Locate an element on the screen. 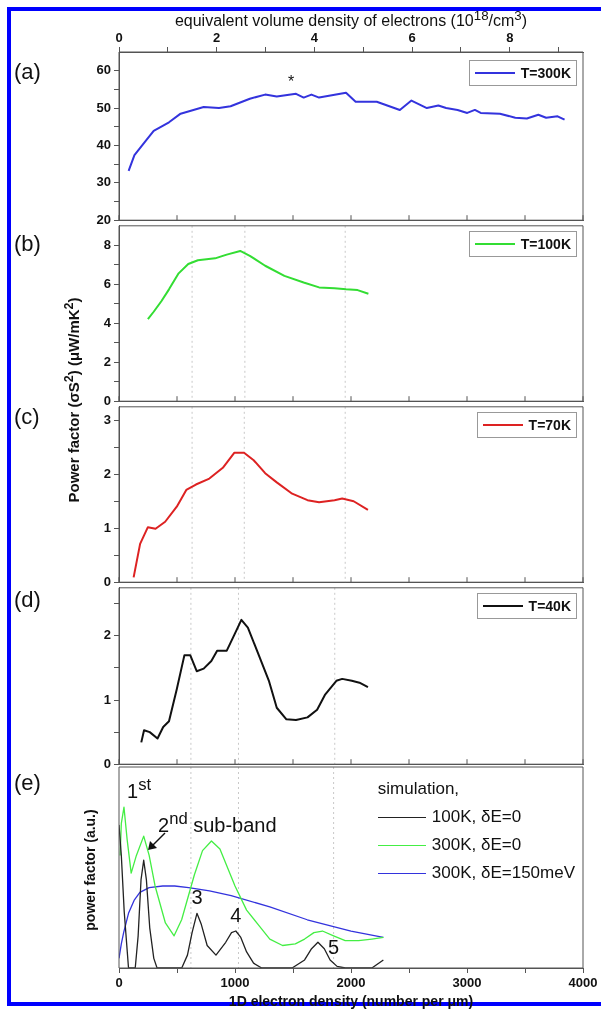 This screenshot has height=1011, width=601. legend-label: T=300K is located at coordinates (545, 73).